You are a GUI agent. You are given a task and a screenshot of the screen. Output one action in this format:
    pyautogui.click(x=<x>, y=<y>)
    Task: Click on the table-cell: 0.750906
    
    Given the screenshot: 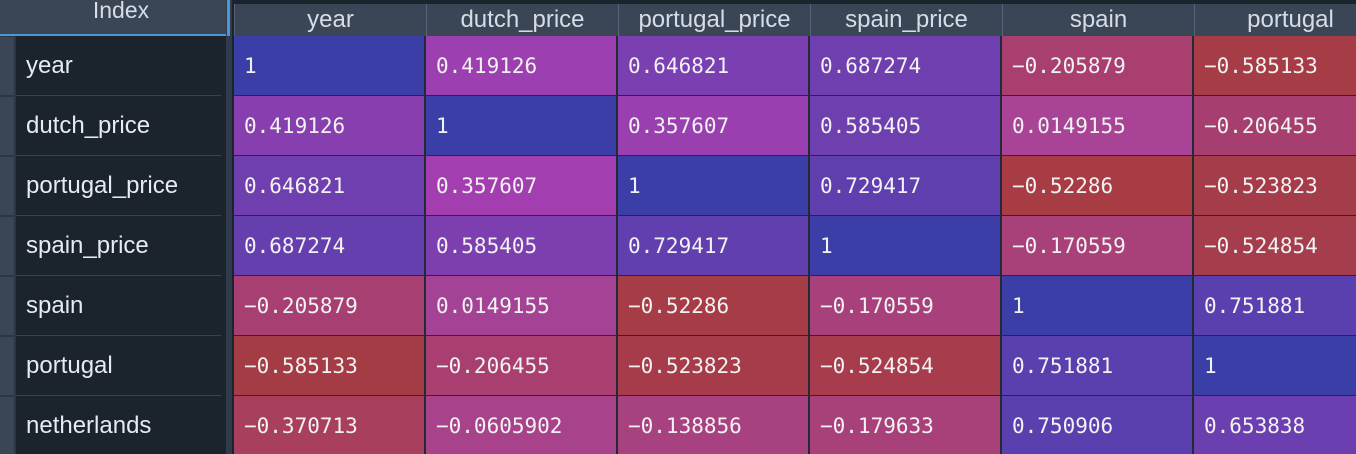 What is the action you would take?
    pyautogui.click(x=1098, y=425)
    